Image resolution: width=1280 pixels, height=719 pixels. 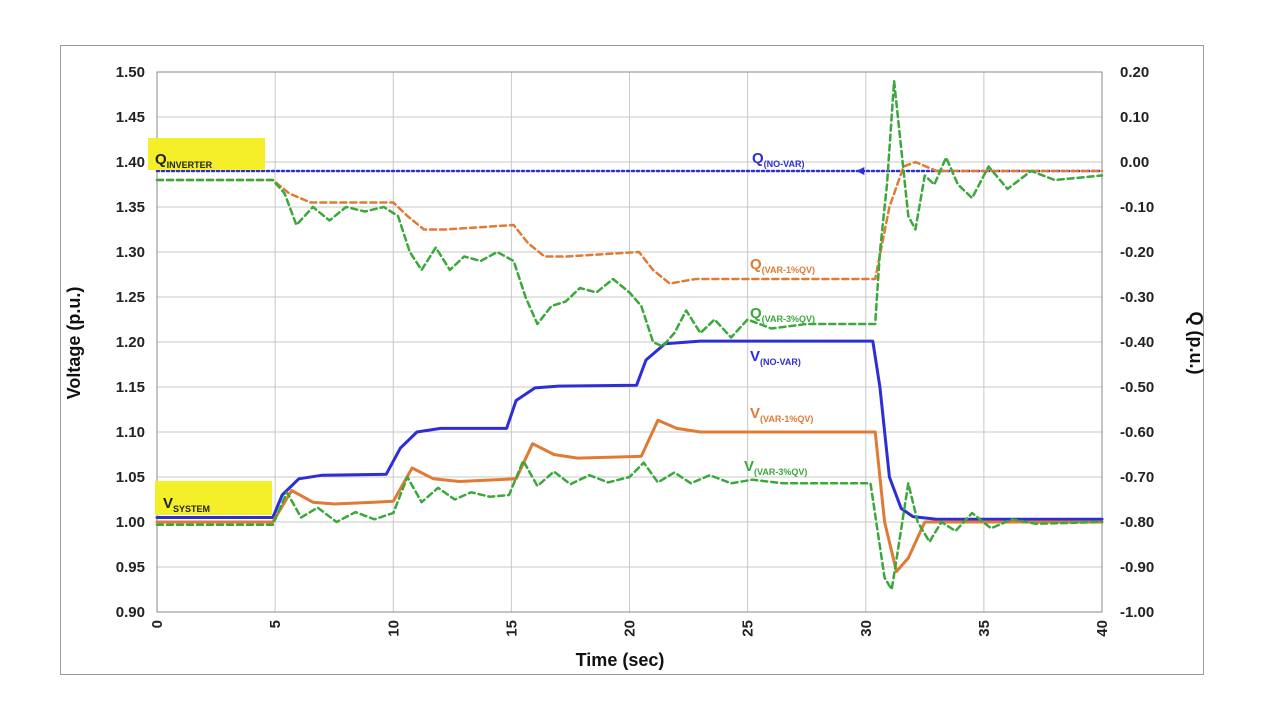 What do you see at coordinates (984, 628) in the screenshot?
I see `x-tick-label: 35` at bounding box center [984, 628].